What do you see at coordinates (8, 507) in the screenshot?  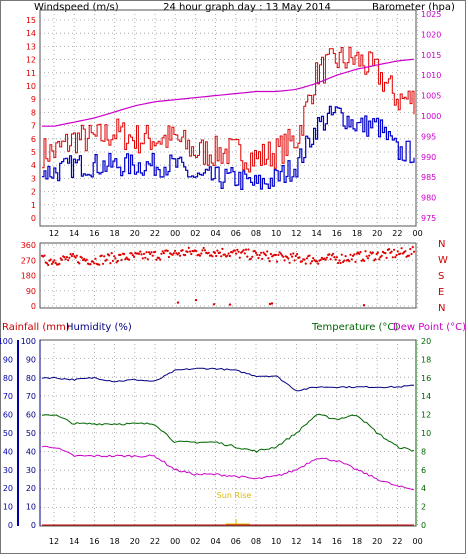 I see `rainfall-tick-label: 10` at bounding box center [8, 507].